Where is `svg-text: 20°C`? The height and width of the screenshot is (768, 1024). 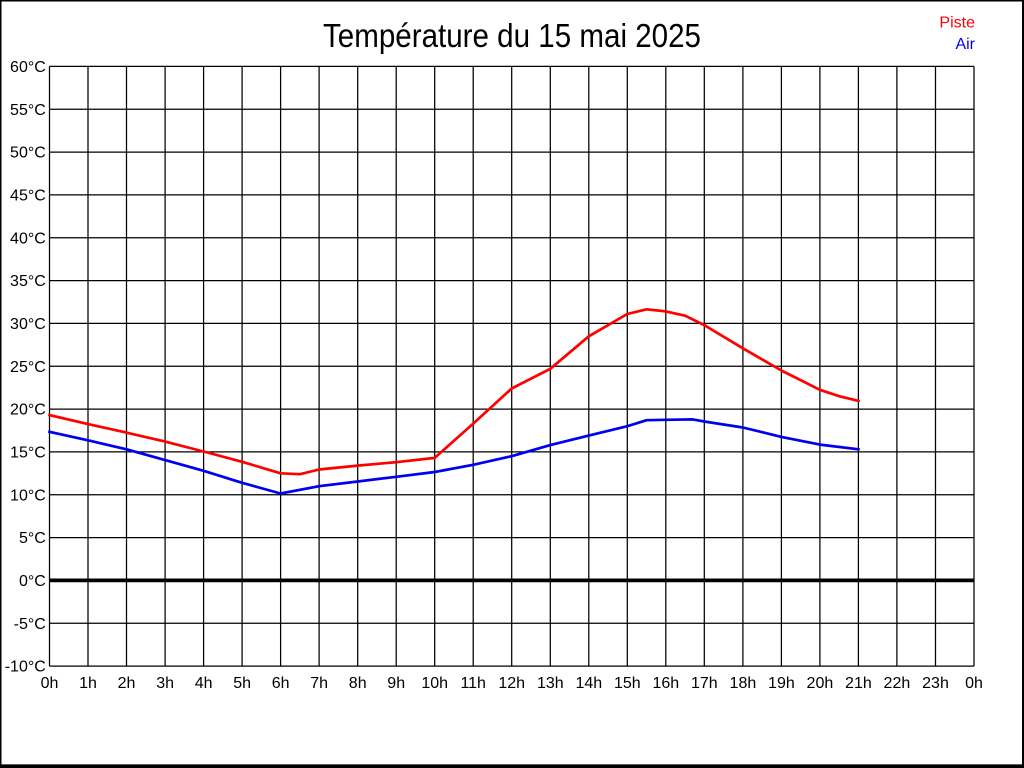 svg-text: 20°C is located at coordinates (28, 410).